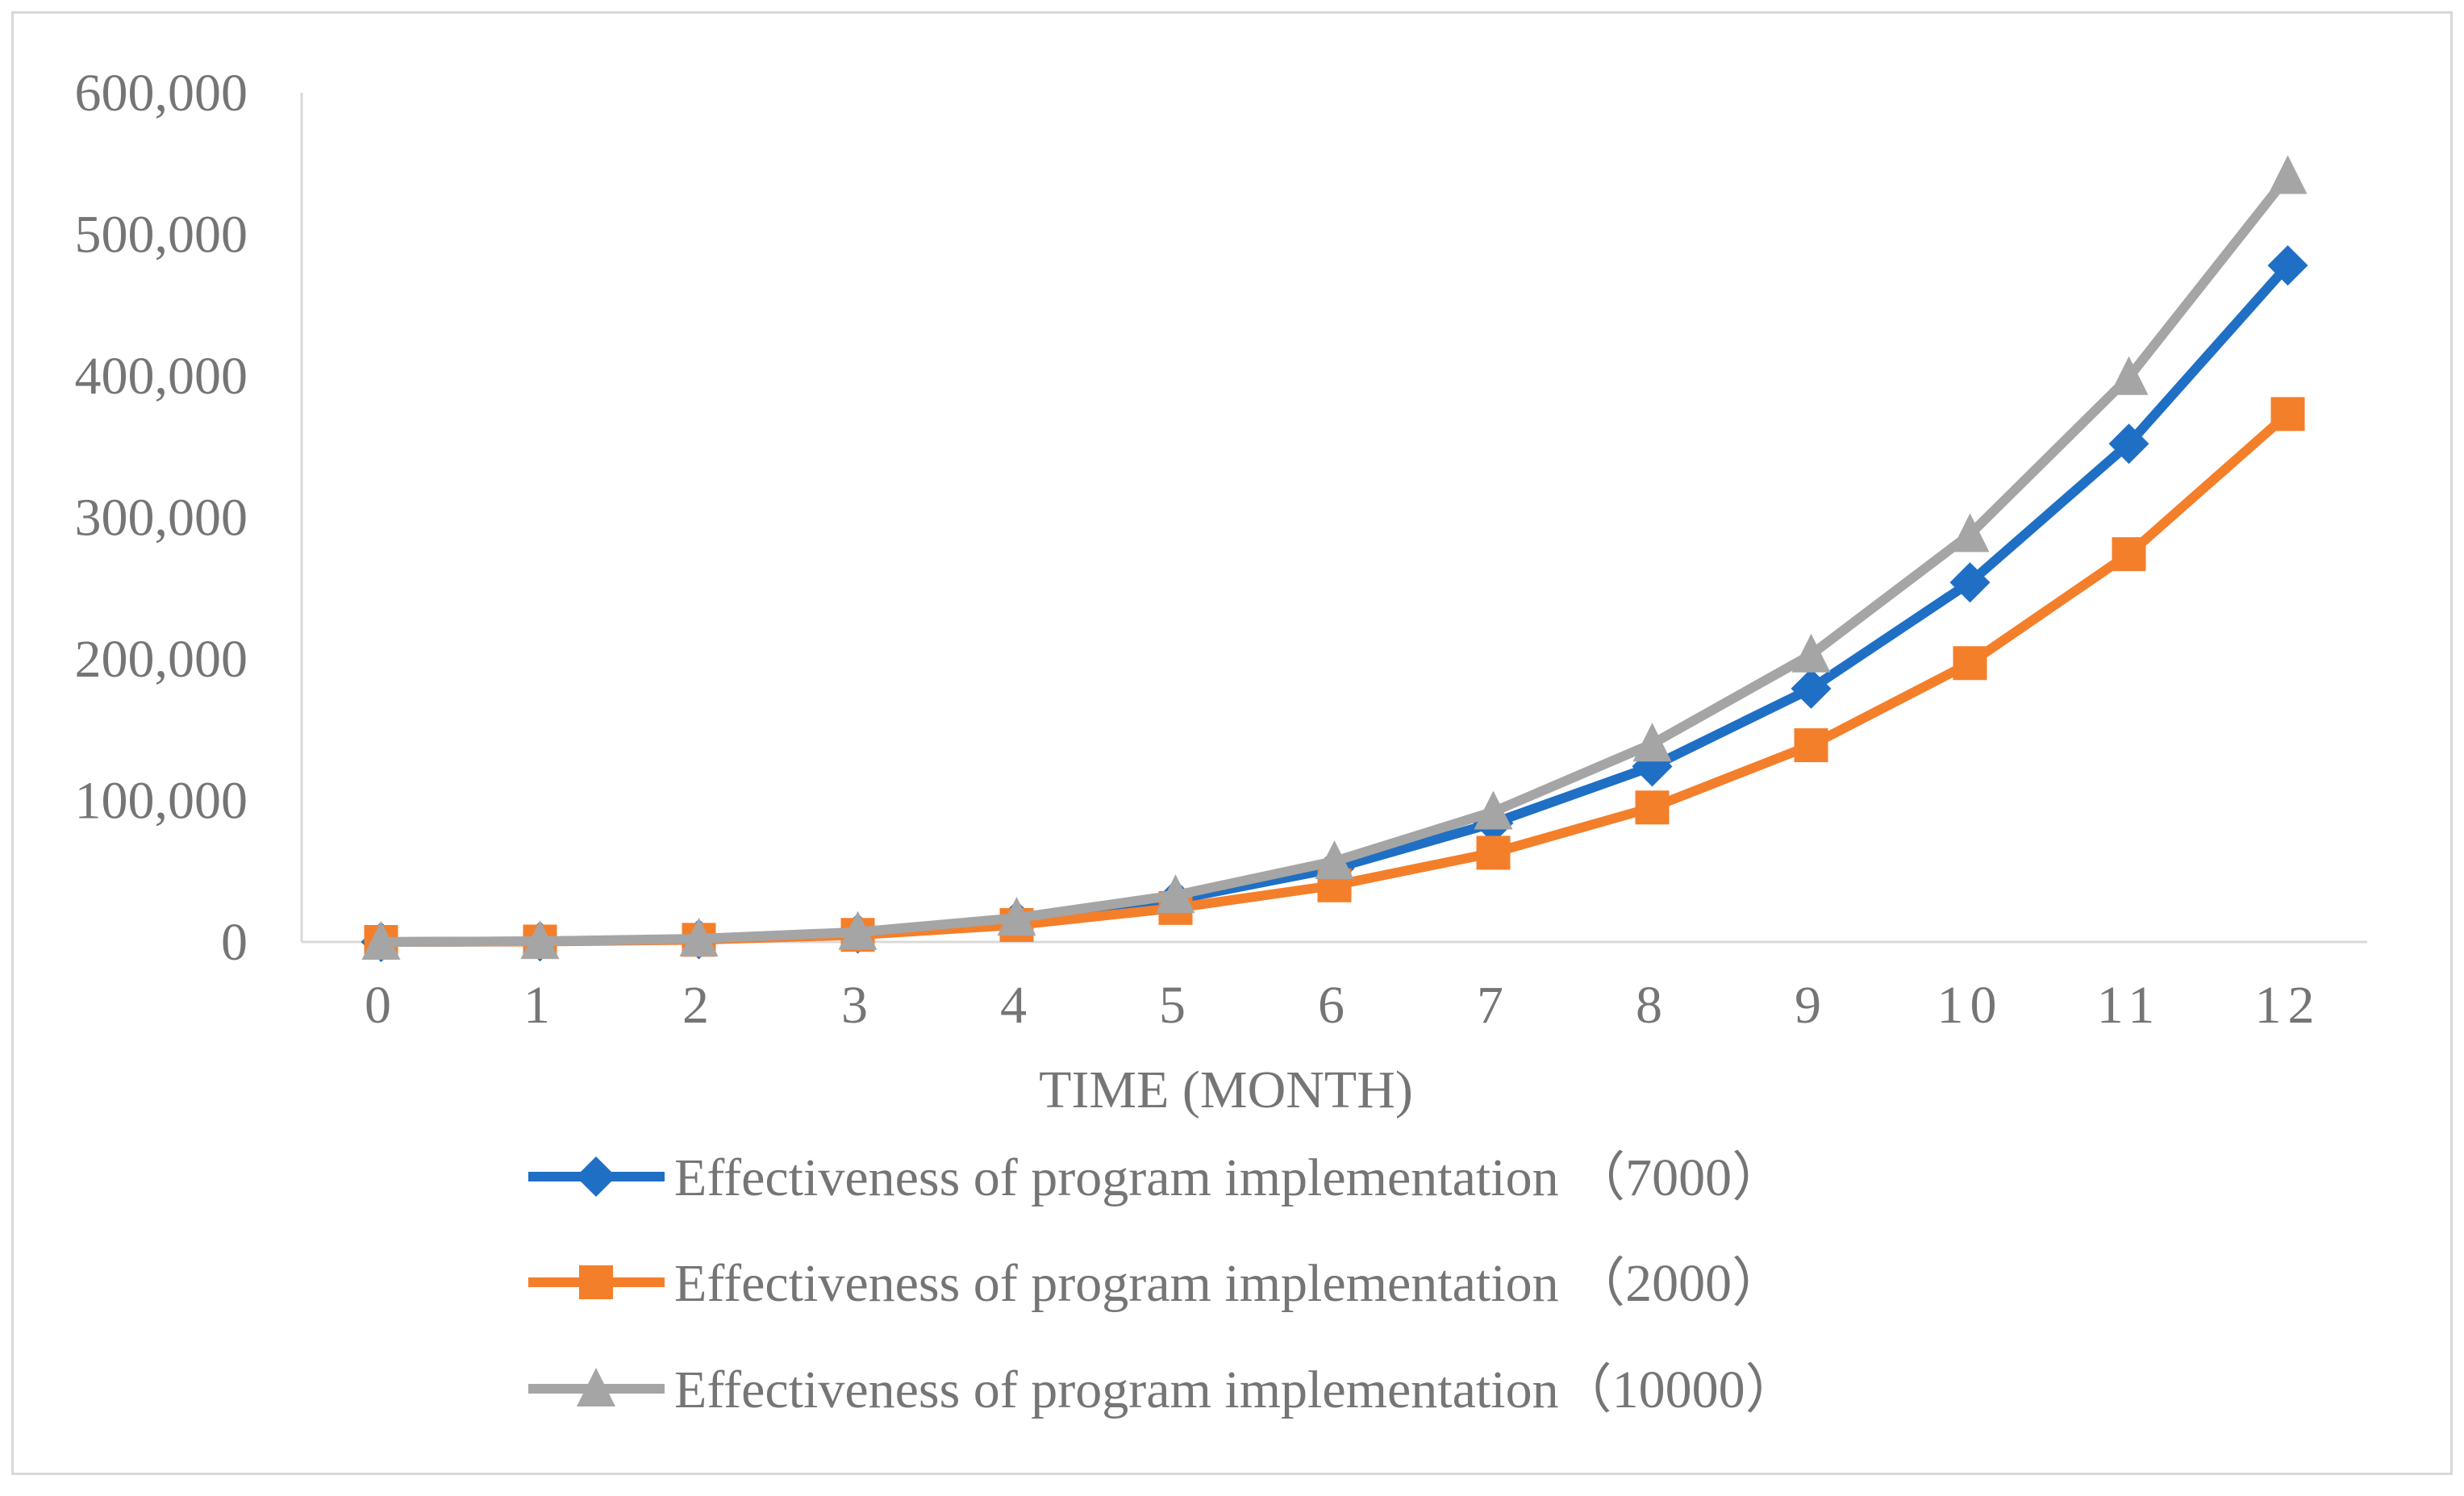  Describe the element at coordinates (698, 1005) in the screenshot. I see `x-tick-label: 2` at that location.